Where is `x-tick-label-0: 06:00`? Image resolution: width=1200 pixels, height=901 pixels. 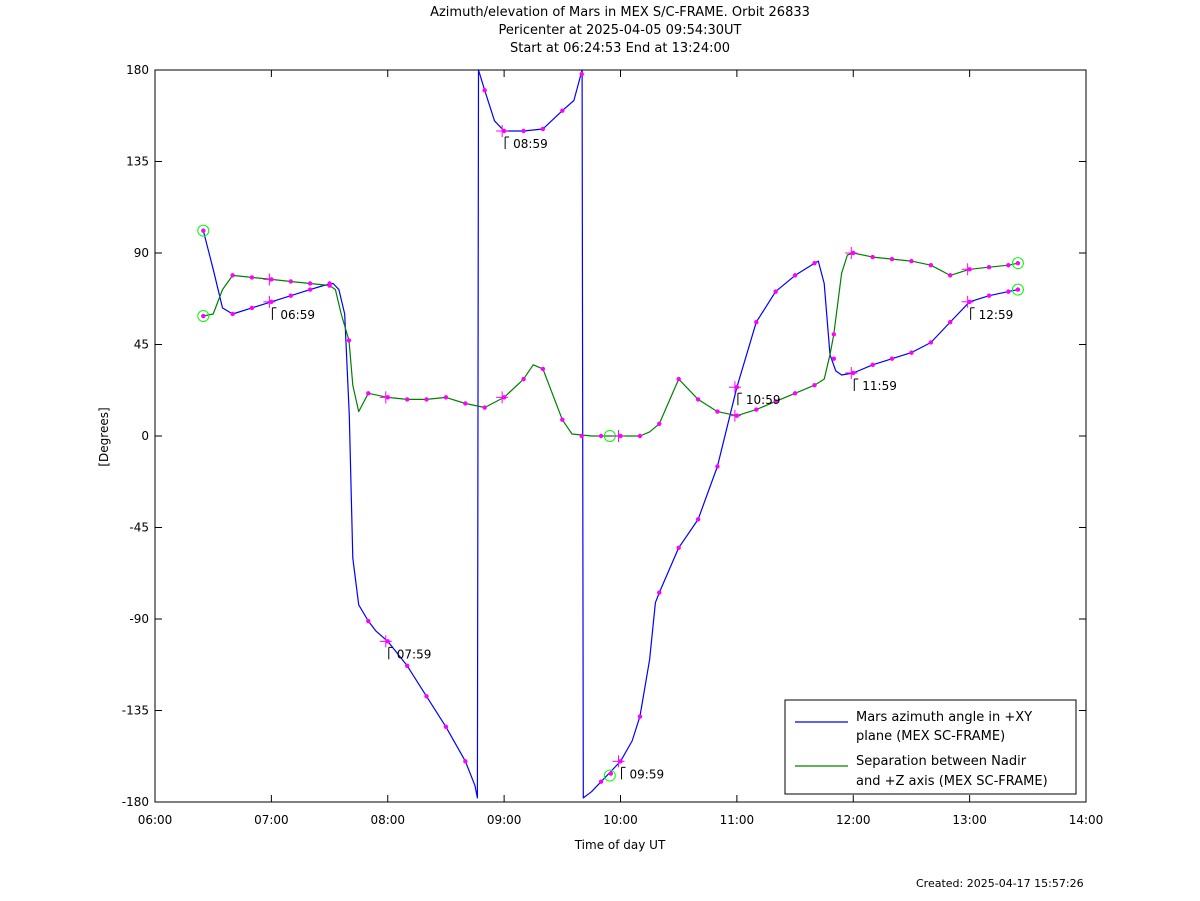 x-tick-label-0: 06:00 is located at coordinates (155, 820).